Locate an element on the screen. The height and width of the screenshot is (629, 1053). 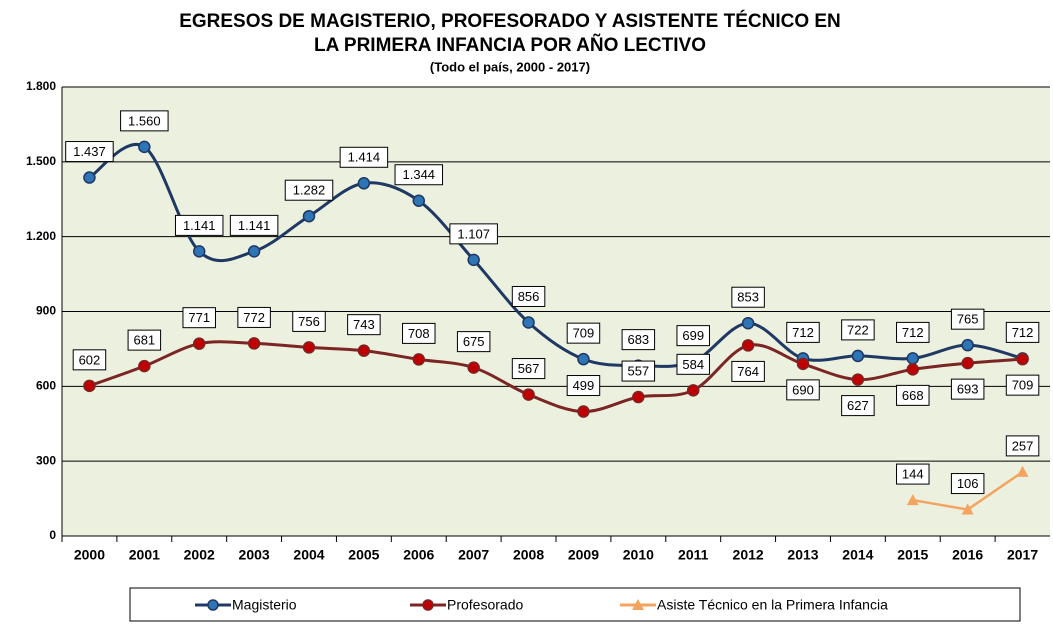
data-label: 627 is located at coordinates (858, 405).